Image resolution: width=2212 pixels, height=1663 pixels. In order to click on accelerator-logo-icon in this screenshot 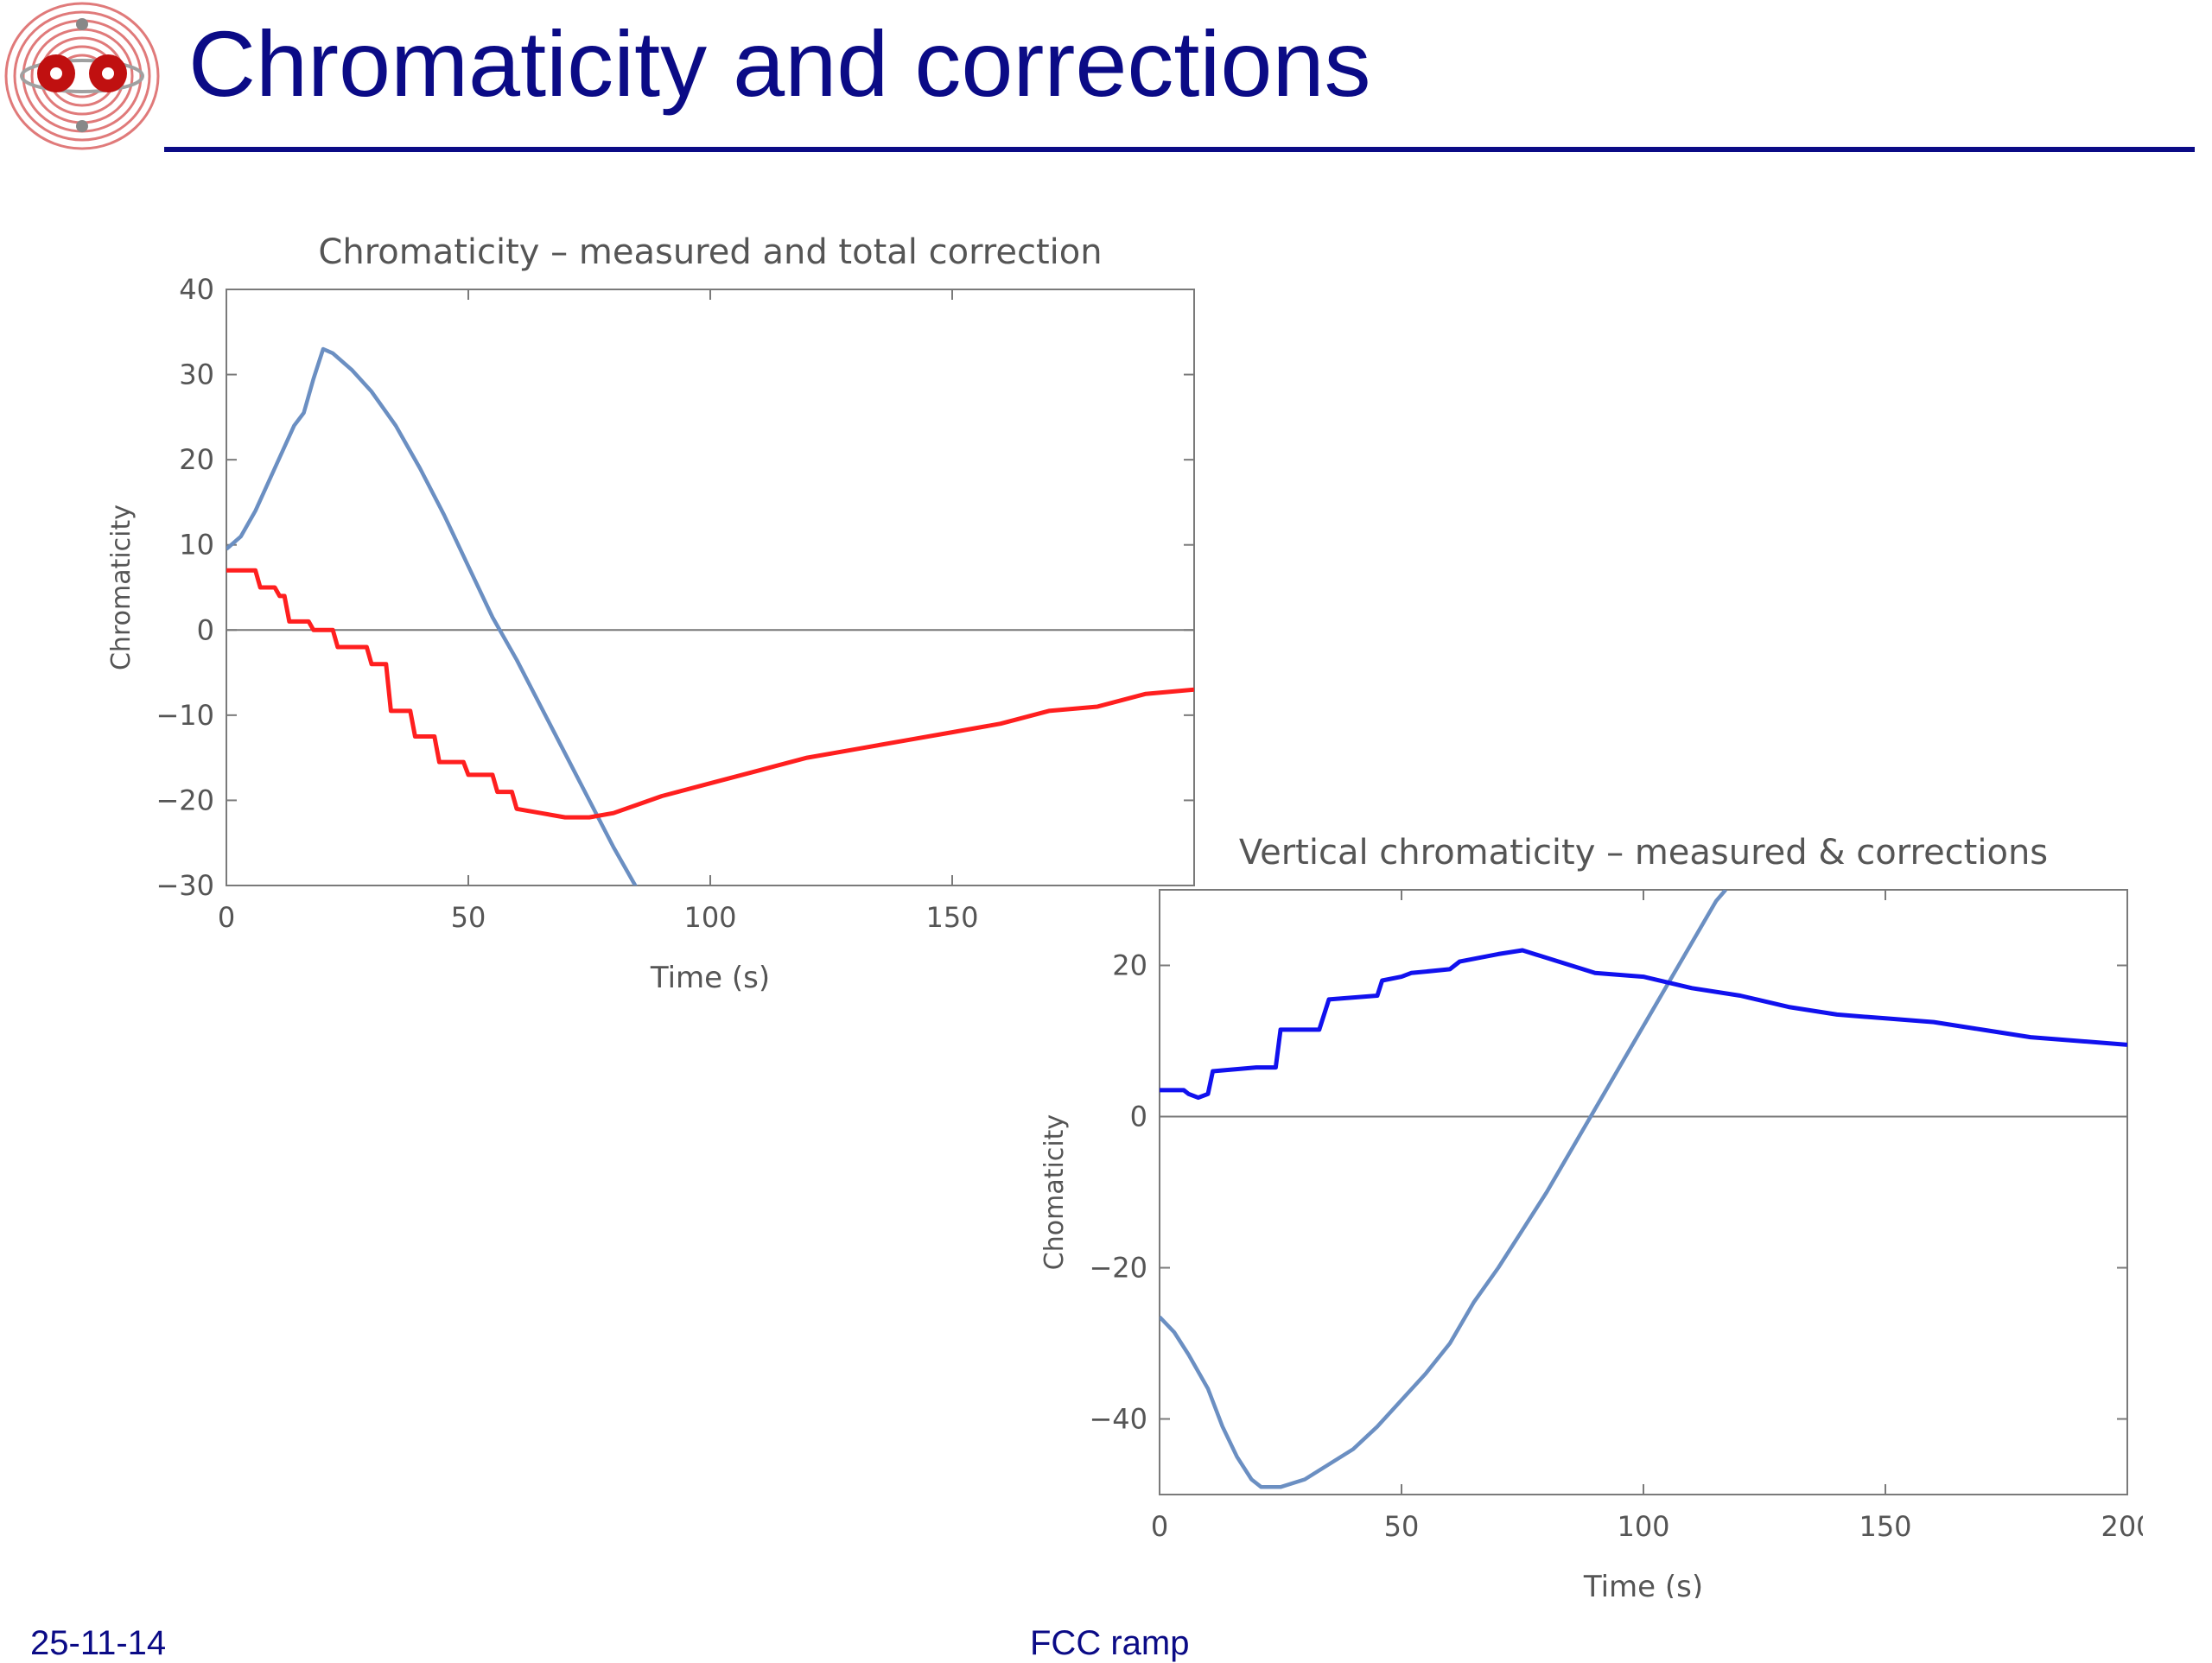, I will do `click(82, 76)`.